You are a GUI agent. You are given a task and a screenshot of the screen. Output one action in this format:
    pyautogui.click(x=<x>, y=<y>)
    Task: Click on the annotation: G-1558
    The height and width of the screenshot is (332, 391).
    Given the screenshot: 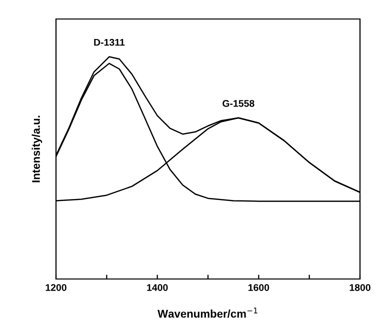 What is the action you would take?
    pyautogui.click(x=238, y=103)
    